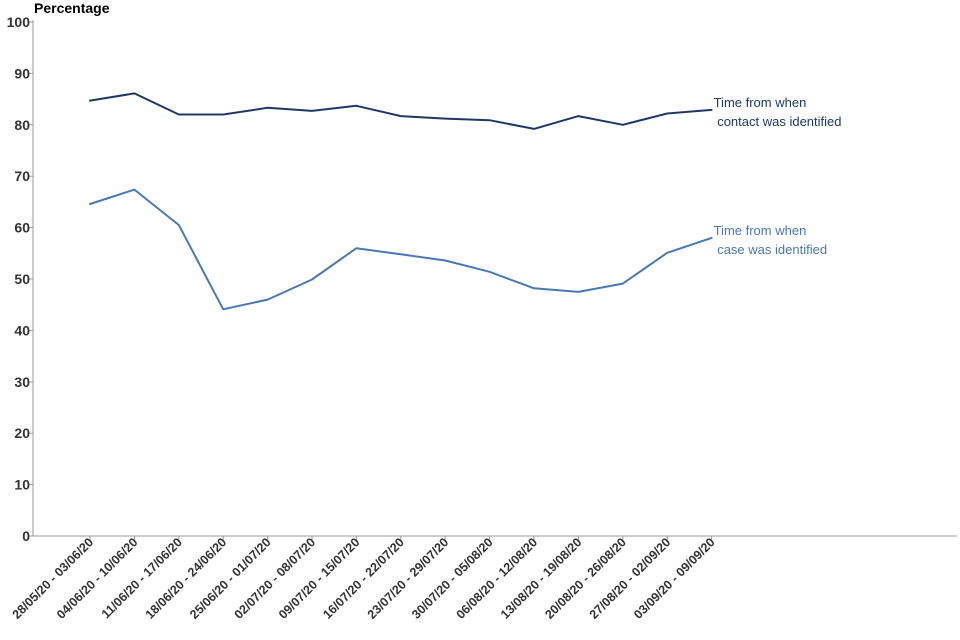 The height and width of the screenshot is (640, 960). I want to click on x-tick-label: 09/07/20 - 15/07/20, so click(319, 578).